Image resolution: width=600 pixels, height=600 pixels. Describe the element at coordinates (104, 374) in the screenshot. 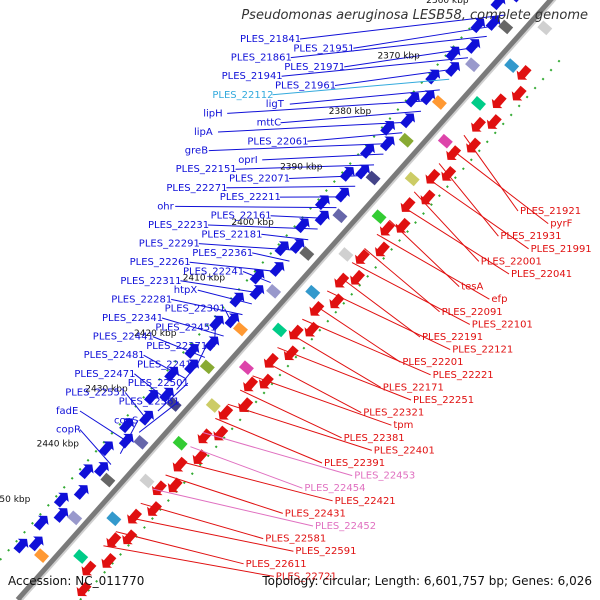

I see `gene-label-left: PLES_22471` at that location.